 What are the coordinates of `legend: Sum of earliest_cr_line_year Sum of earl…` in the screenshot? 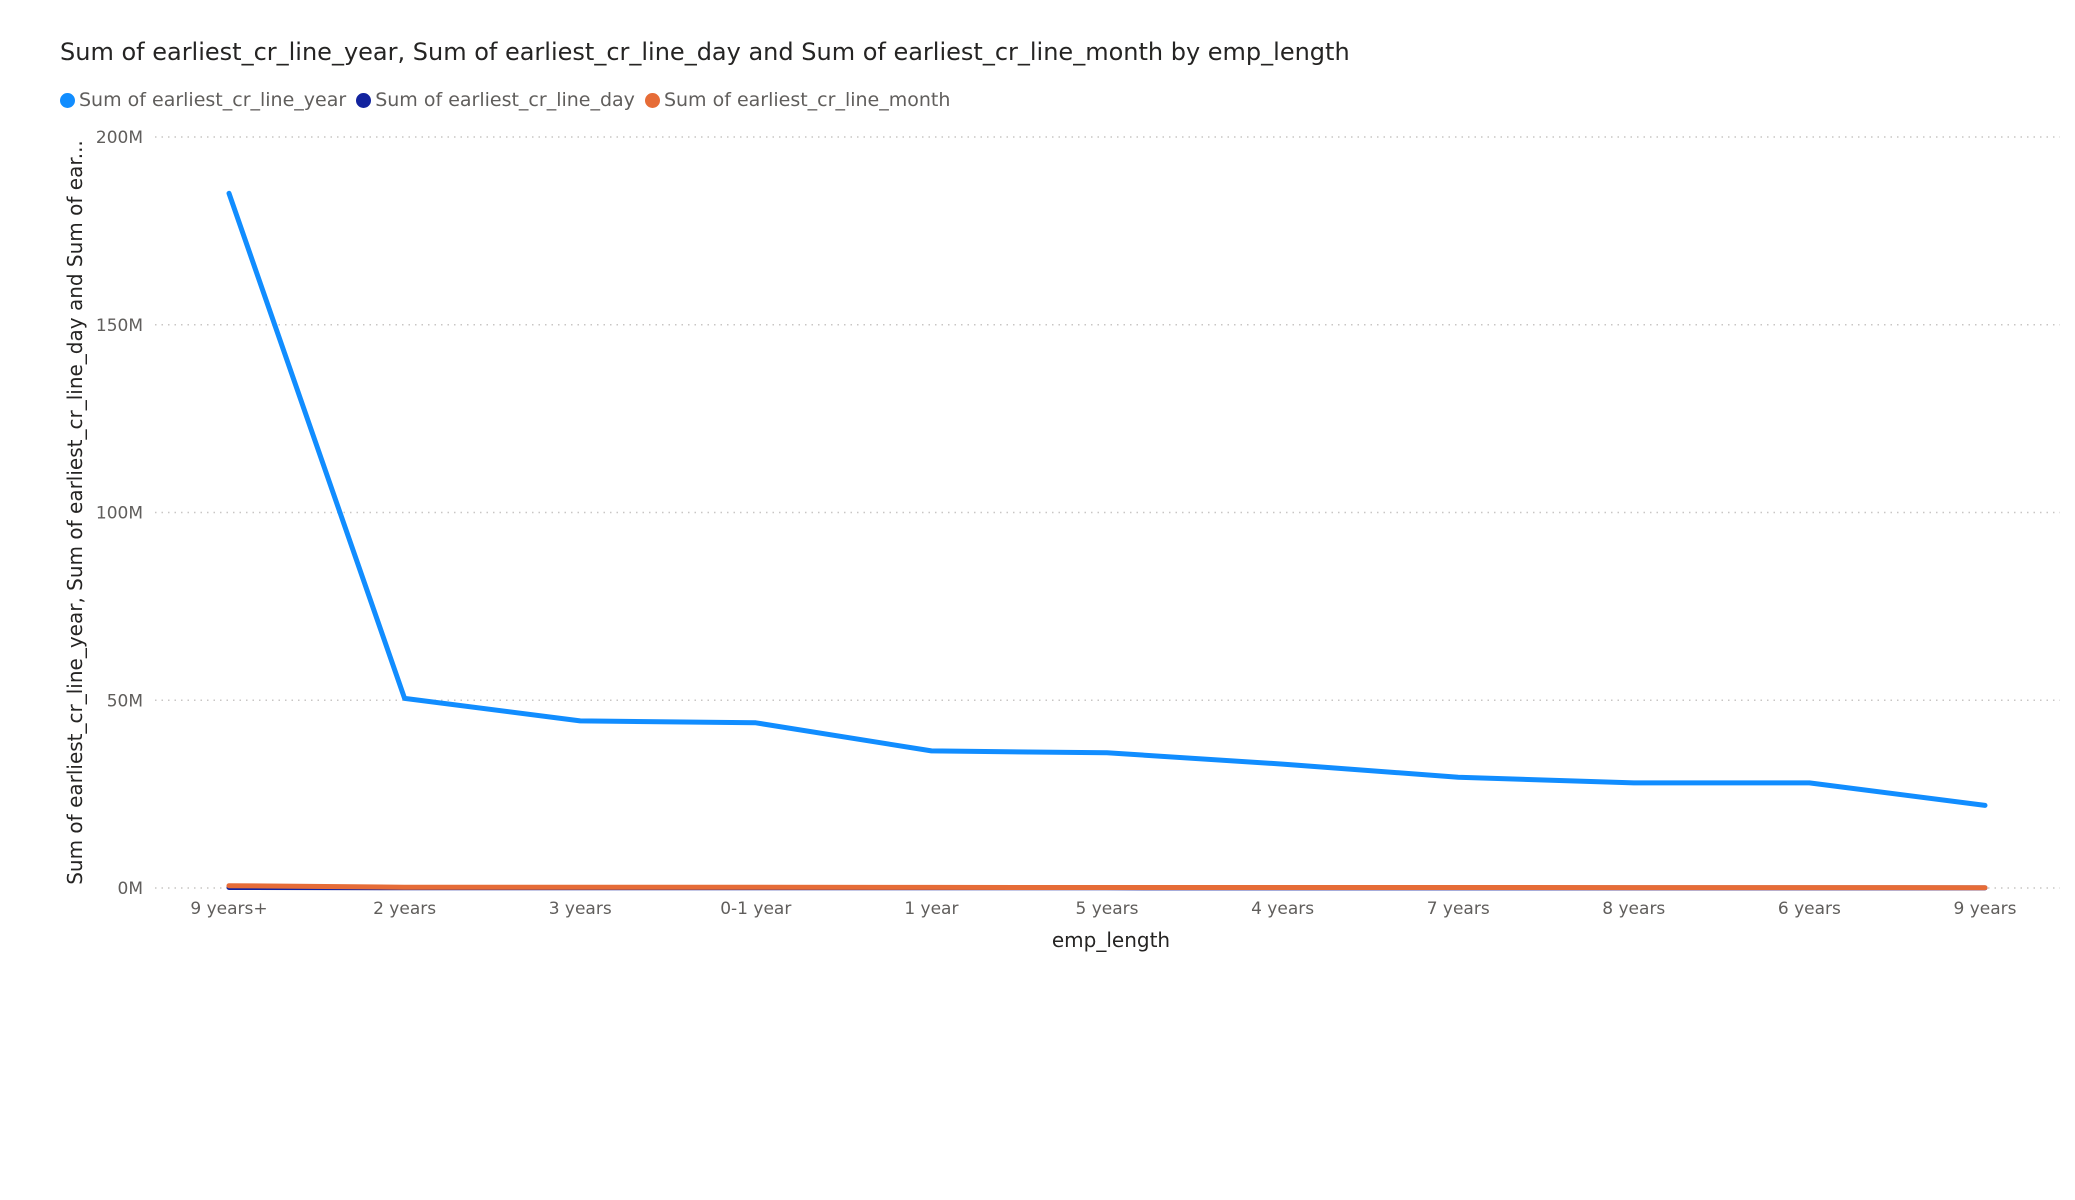 It's located at (510, 100).